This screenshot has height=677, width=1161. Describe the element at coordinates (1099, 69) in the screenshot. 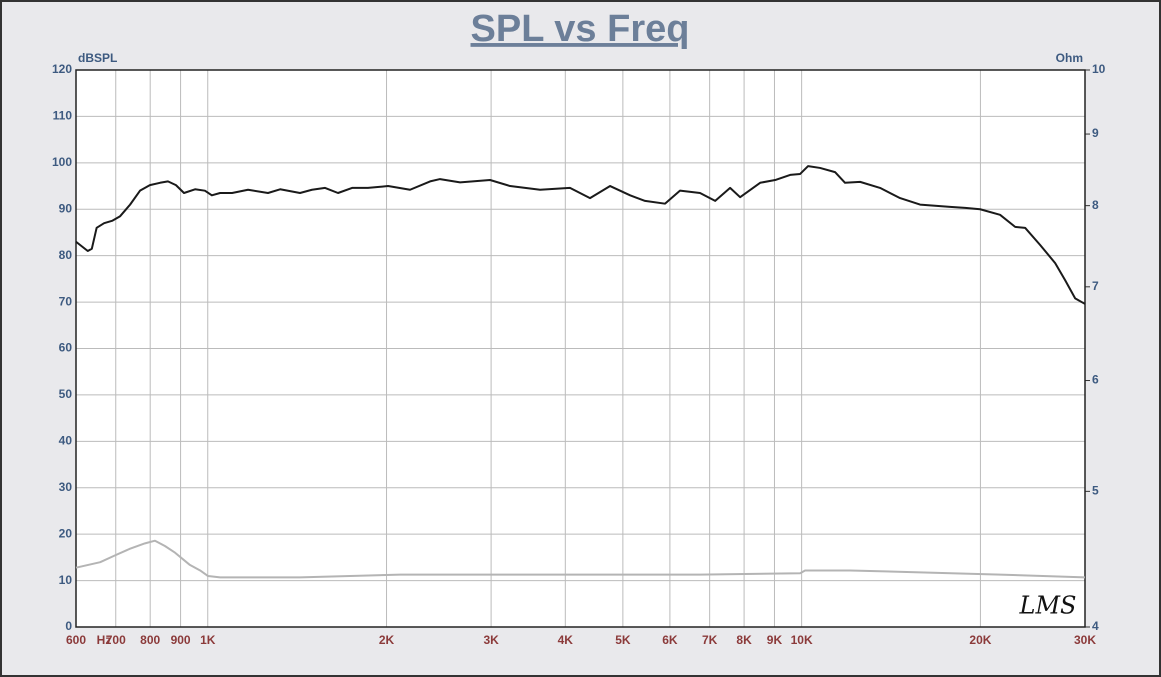

I see `y2-tick-label: 10` at that location.